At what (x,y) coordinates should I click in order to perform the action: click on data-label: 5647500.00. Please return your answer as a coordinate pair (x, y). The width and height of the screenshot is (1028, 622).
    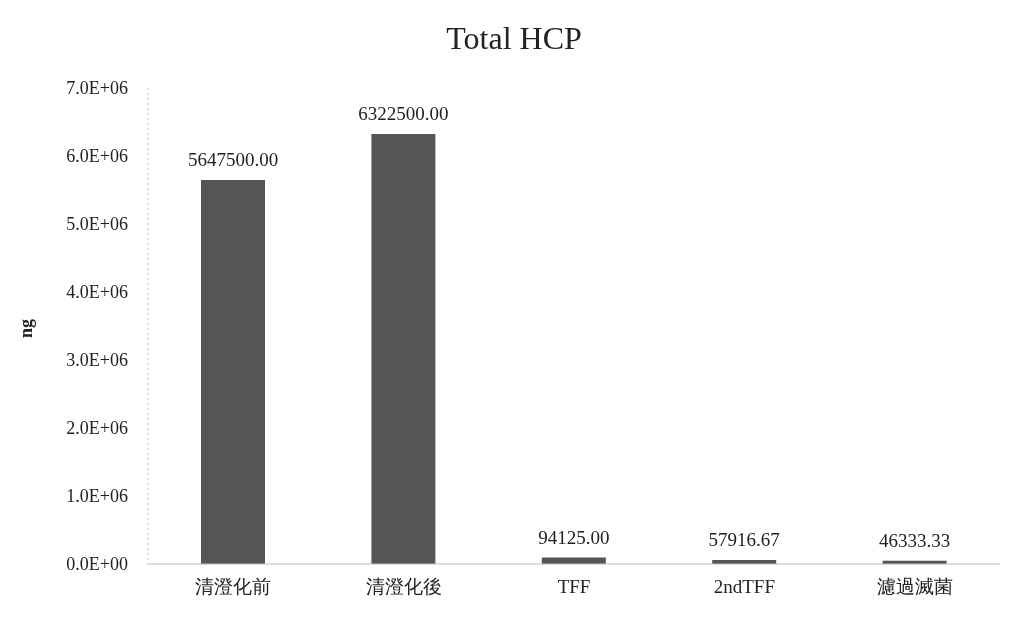
    Looking at the image, I should click on (233, 159).